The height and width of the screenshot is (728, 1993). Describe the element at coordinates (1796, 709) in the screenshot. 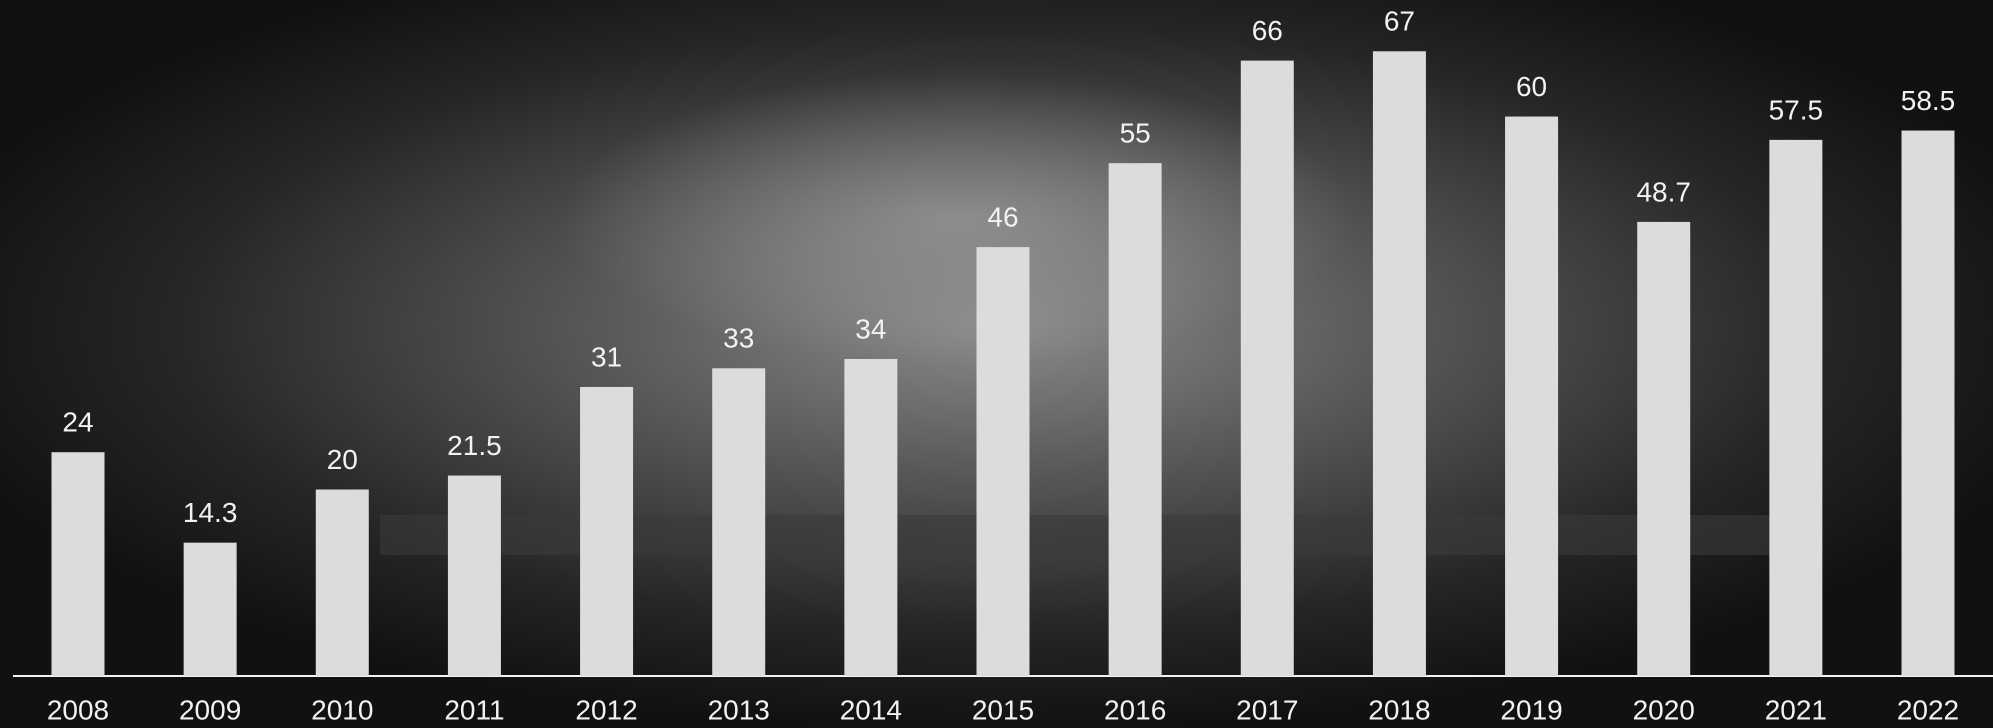

I see `x-tick-label: 2021` at that location.